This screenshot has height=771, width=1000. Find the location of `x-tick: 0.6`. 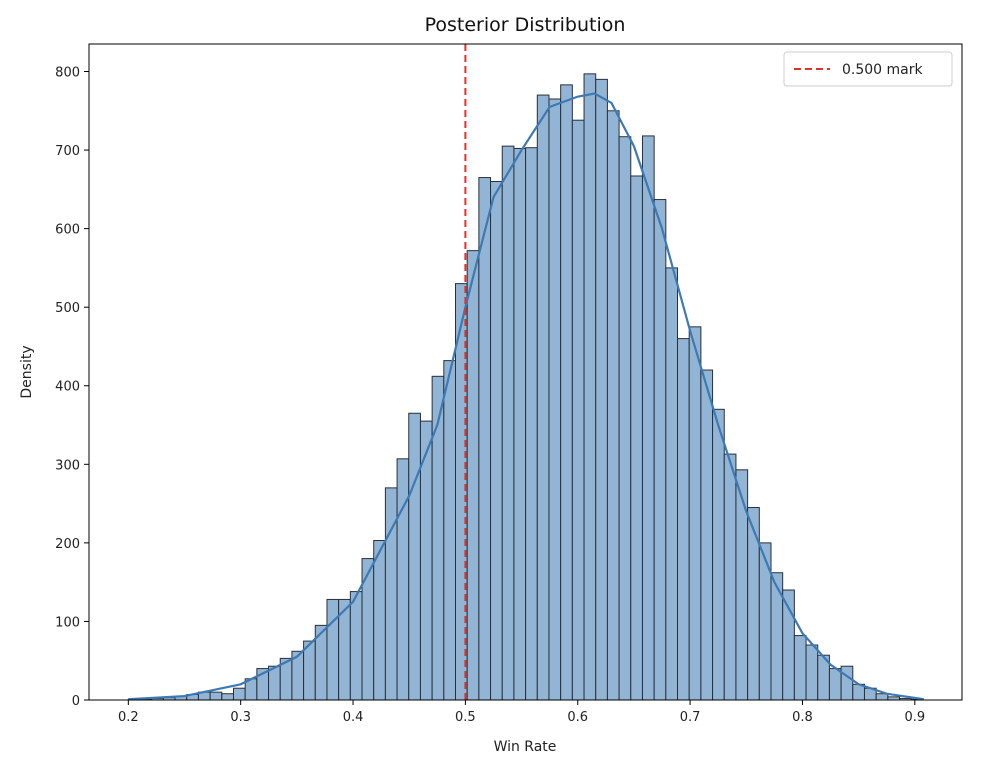

x-tick: 0.6 is located at coordinates (577, 712).